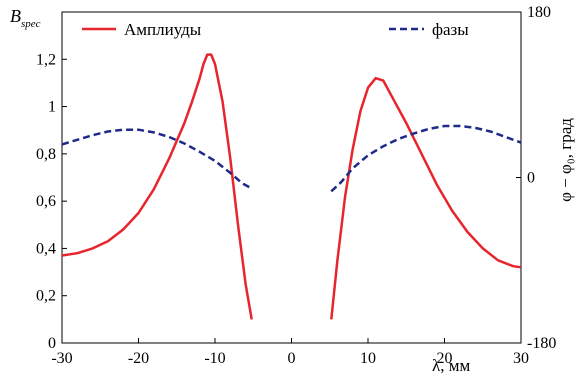 This screenshot has height=380, width=580. Describe the element at coordinates (565, 160) in the screenshot. I see `y2-axis-label: φ − φ₀, град` at that location.